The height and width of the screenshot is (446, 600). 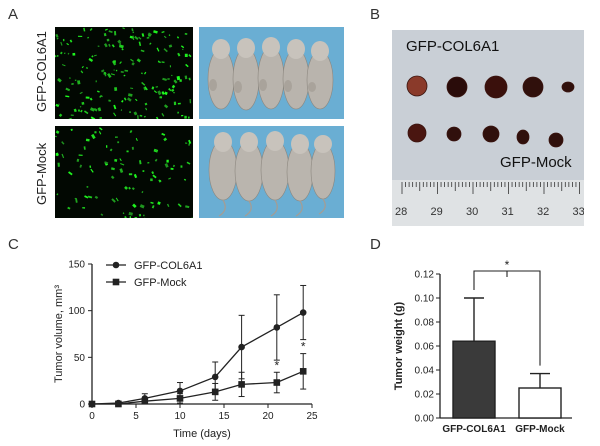 I want to click on legend-label: GFP-COL6A1, so click(x=168, y=266).